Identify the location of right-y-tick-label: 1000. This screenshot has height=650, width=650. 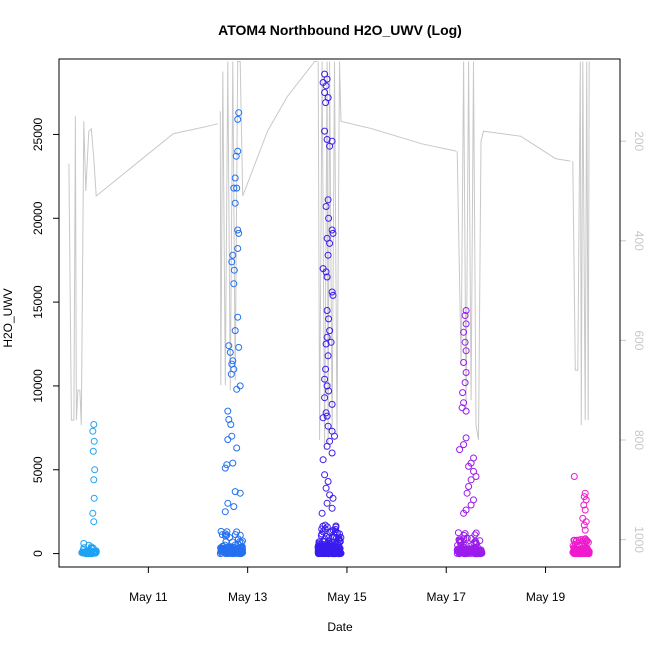
(639, 539).